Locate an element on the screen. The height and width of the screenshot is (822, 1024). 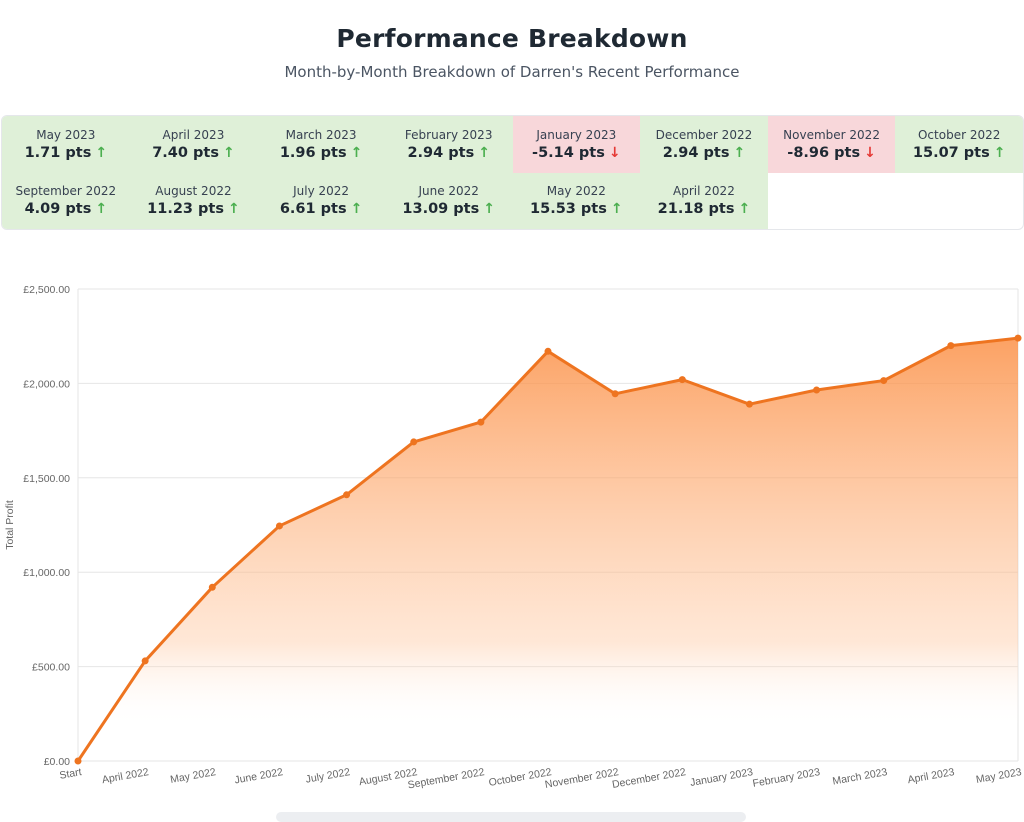
month-label: August 2022 is located at coordinates (193, 191).